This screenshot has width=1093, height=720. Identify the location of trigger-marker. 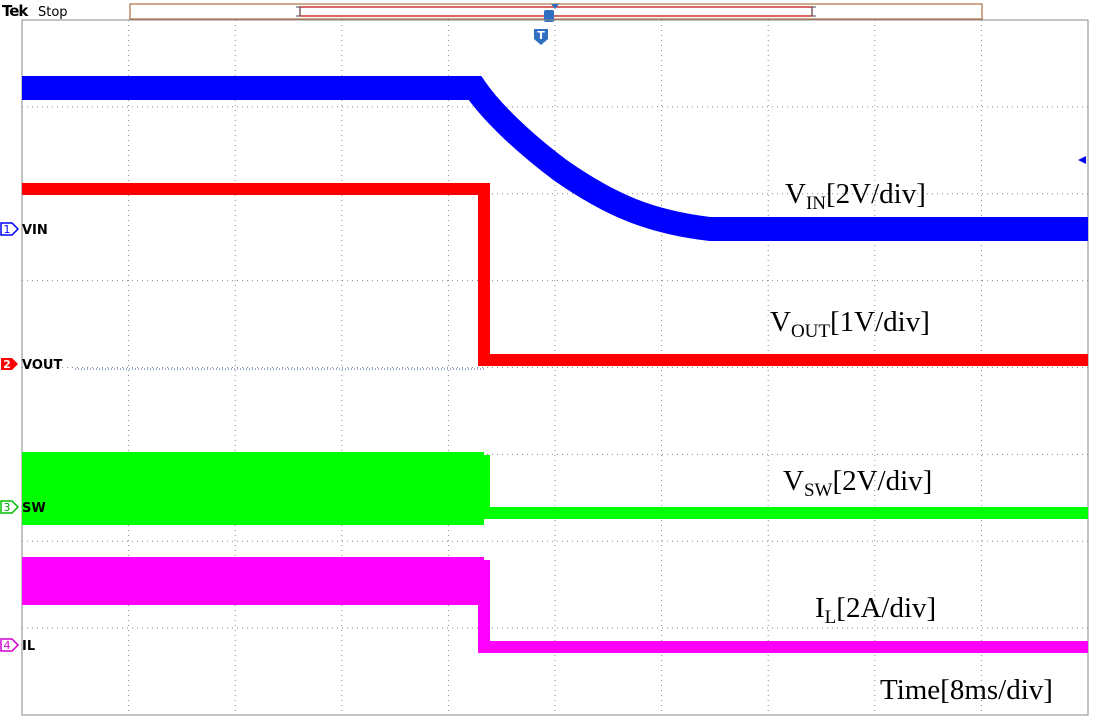
(541, 37).